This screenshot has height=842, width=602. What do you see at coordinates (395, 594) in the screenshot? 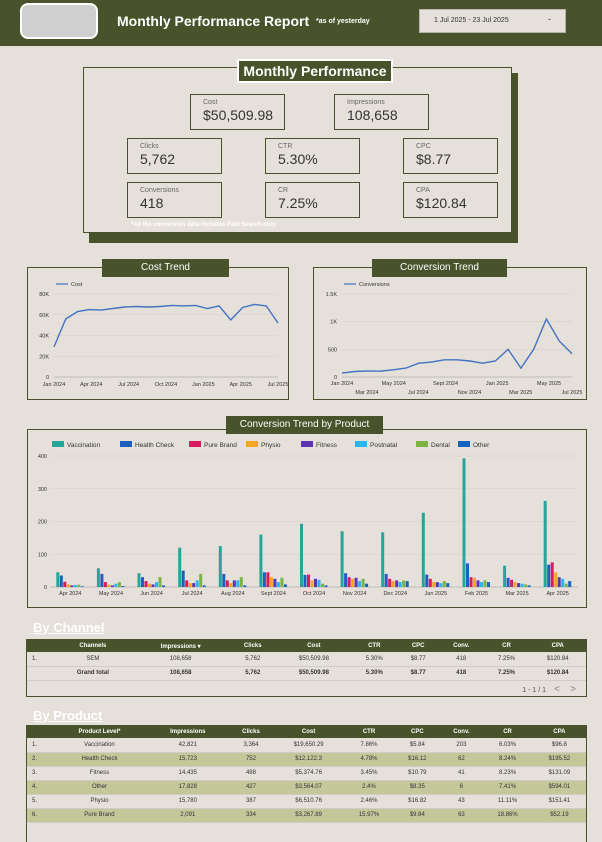
I see `x-tick-label: Dec 2024` at bounding box center [395, 594].